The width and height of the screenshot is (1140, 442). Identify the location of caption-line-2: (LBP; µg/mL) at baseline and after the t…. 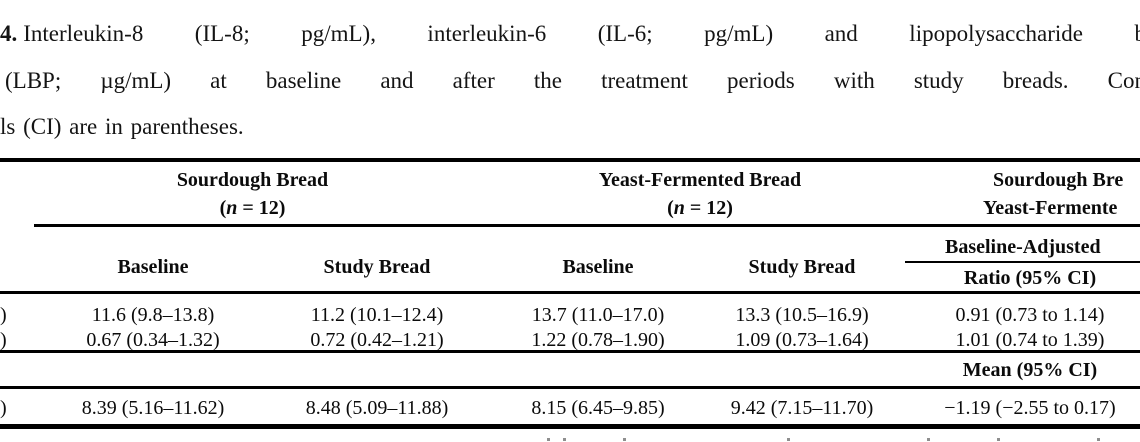
(572, 81).